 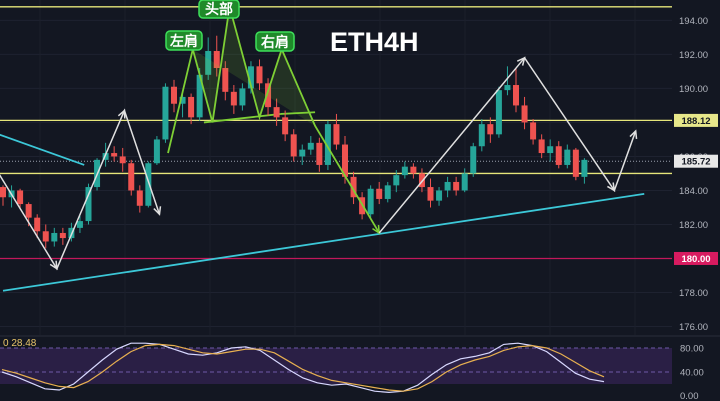 I want to click on trendline-short-cyan, so click(x=42, y=149).